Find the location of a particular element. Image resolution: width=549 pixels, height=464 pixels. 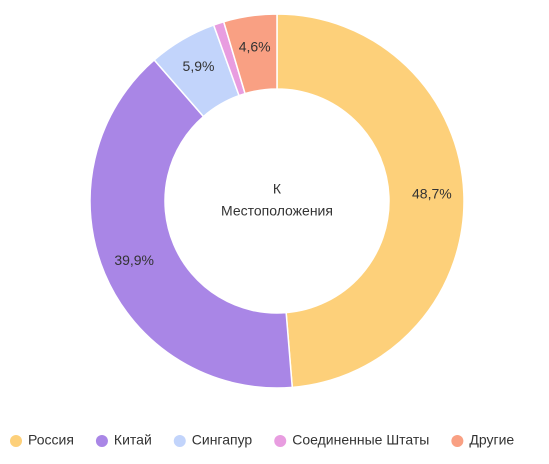

data-label: 4,6% is located at coordinates (255, 46).